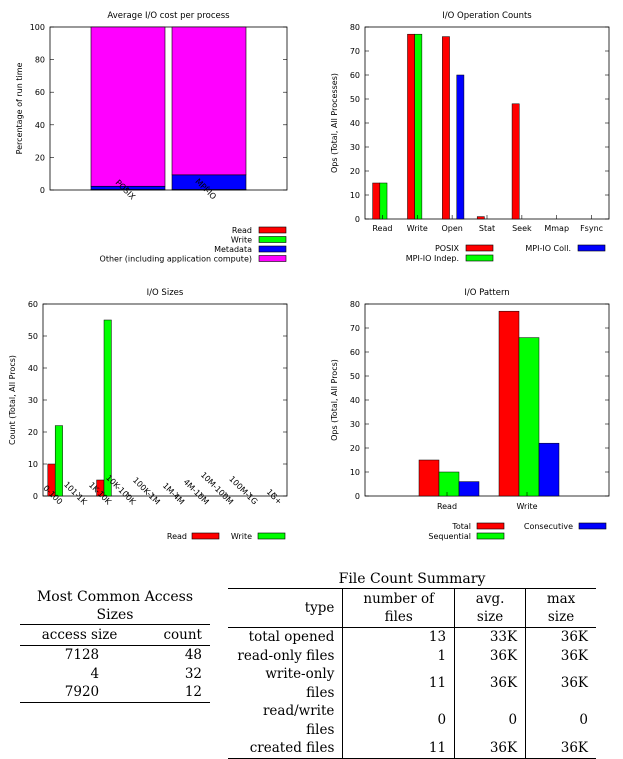  I want to click on y-axis-label: Percentage of run time, so click(19, 109).